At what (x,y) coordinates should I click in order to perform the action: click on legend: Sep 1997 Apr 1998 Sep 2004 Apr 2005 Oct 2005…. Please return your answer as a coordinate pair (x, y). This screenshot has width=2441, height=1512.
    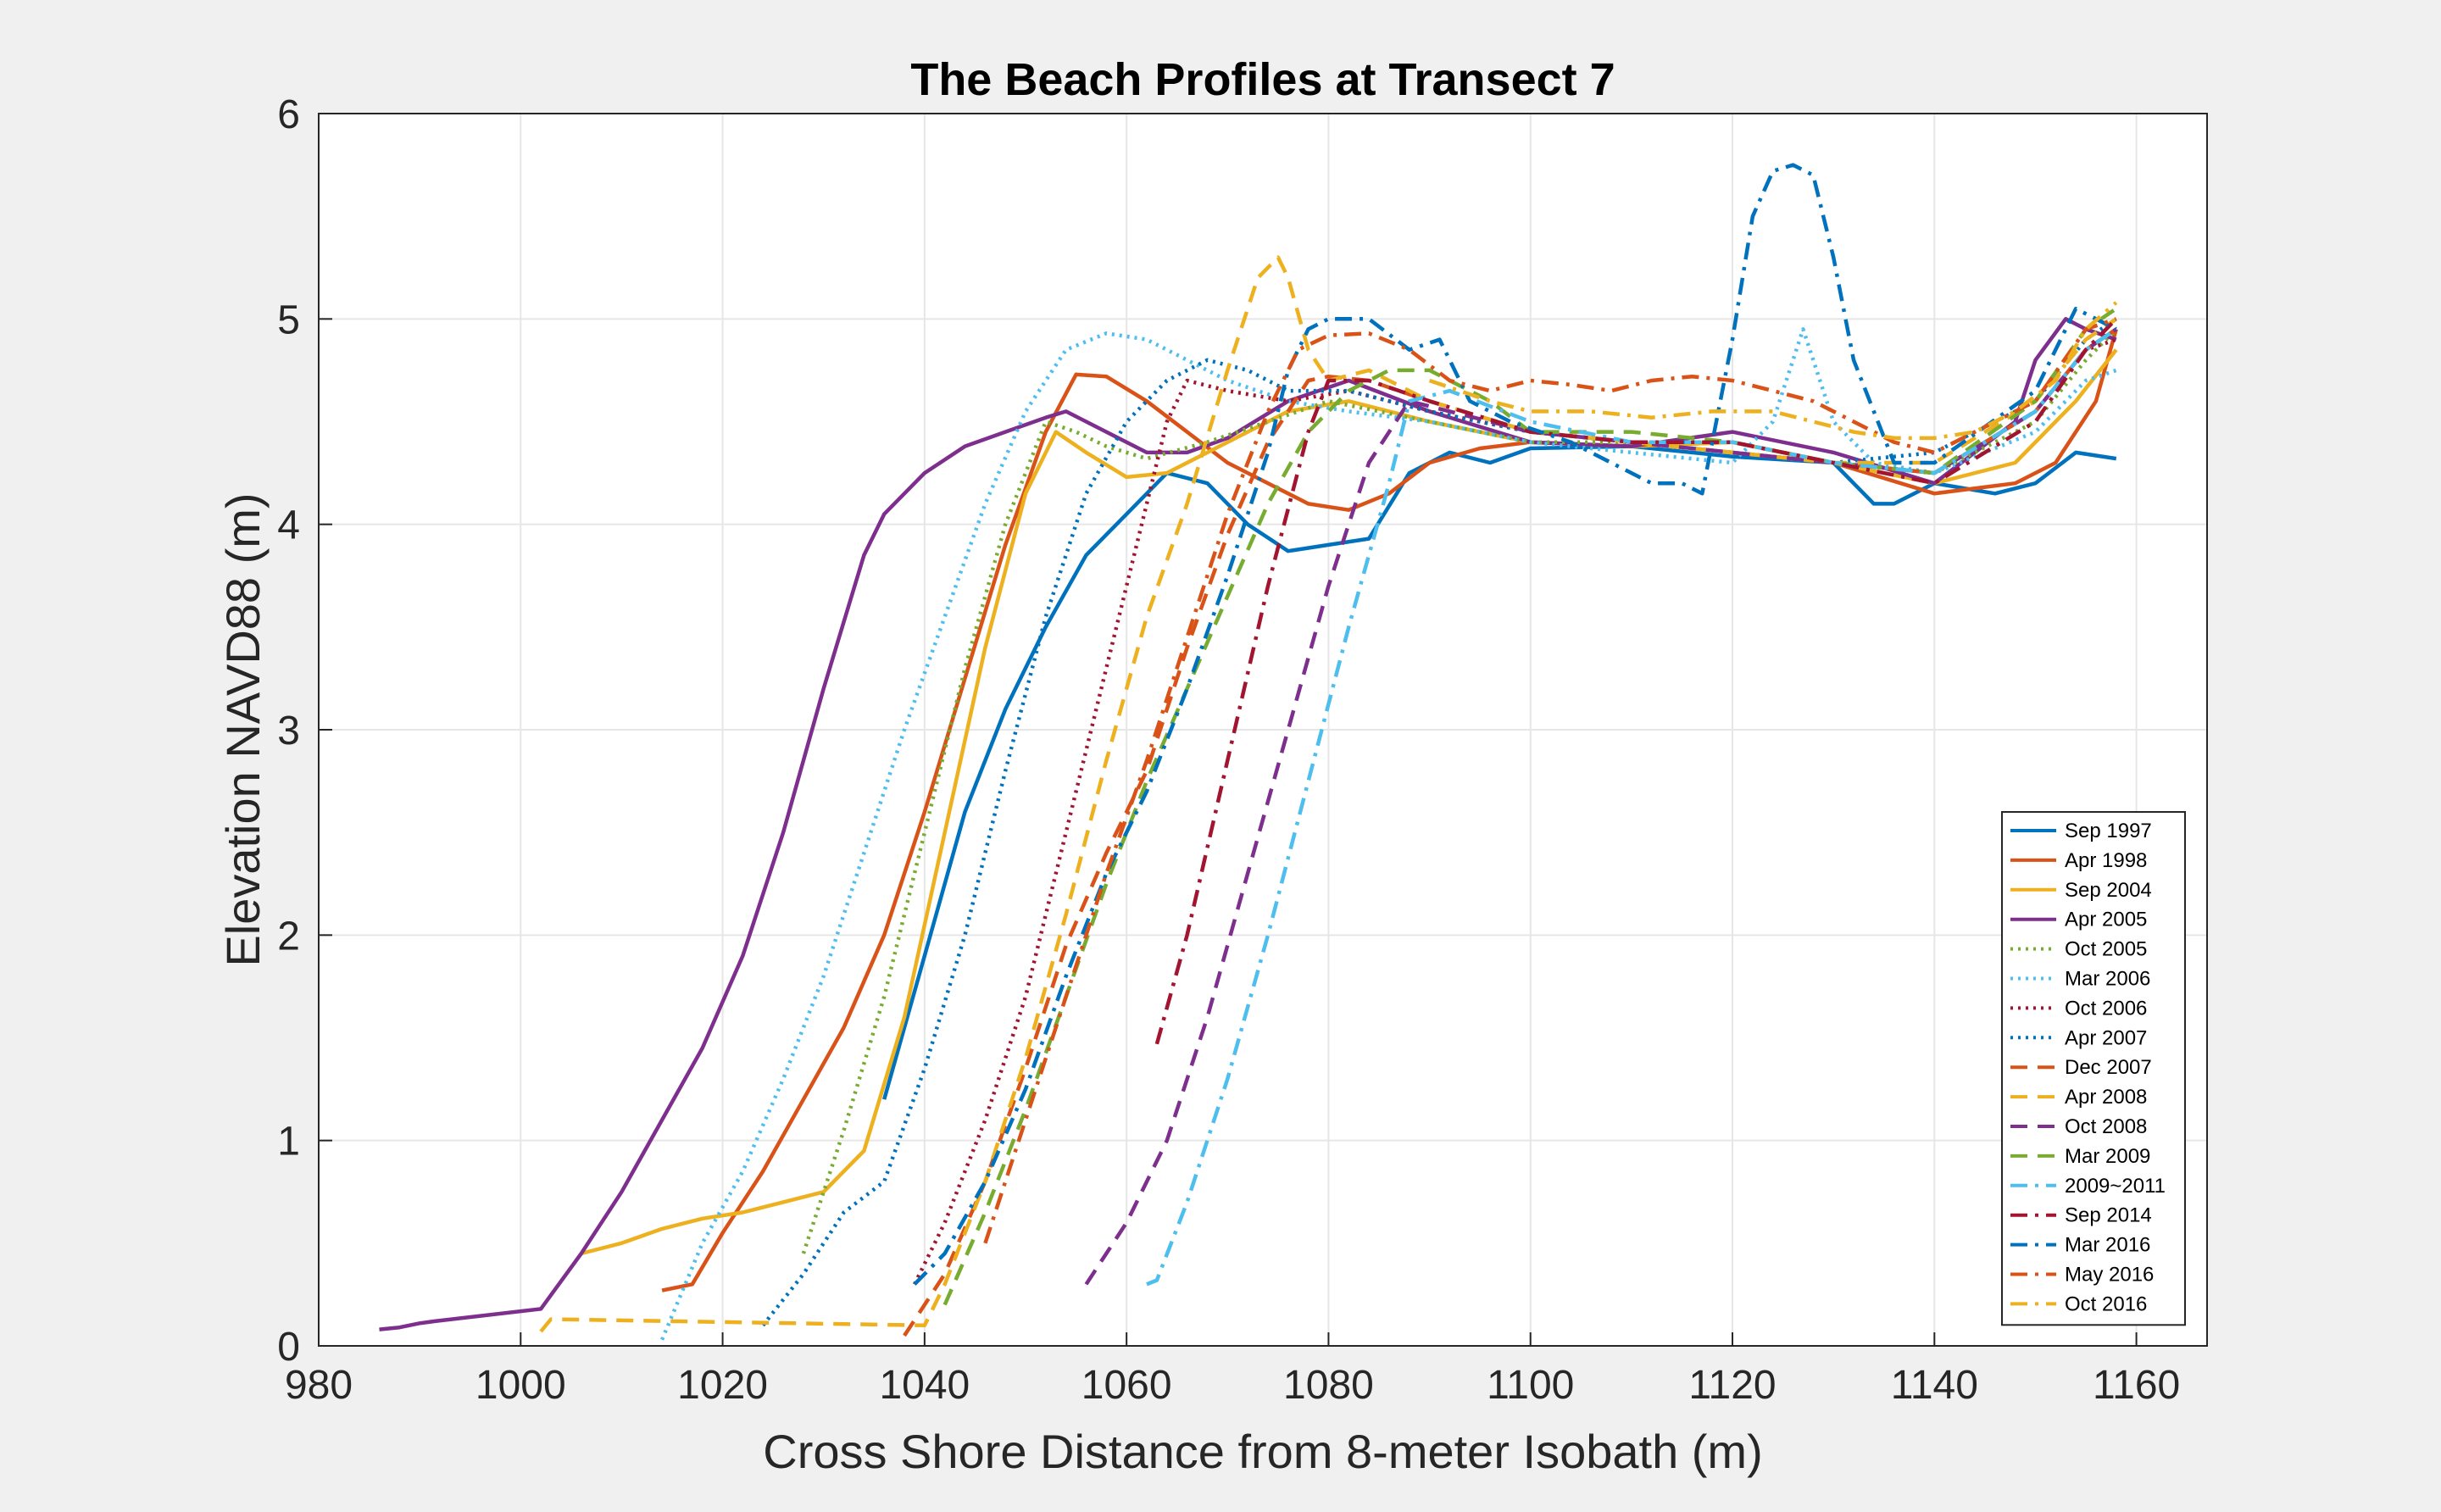
    Looking at the image, I should click on (2093, 1068).